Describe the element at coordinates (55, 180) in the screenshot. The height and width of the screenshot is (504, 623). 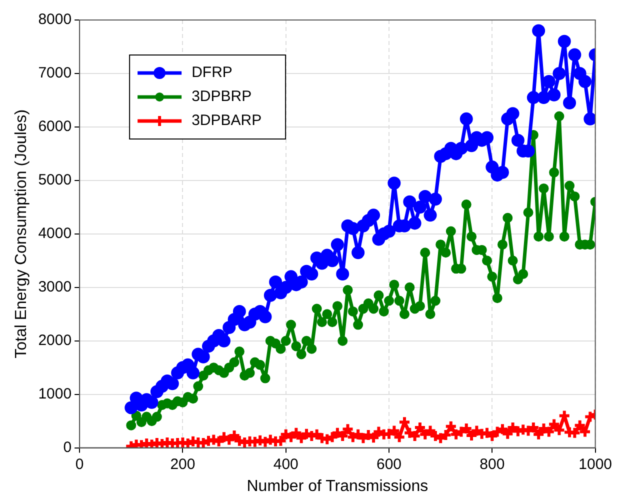
I see `y-tick-label: 5000` at that location.